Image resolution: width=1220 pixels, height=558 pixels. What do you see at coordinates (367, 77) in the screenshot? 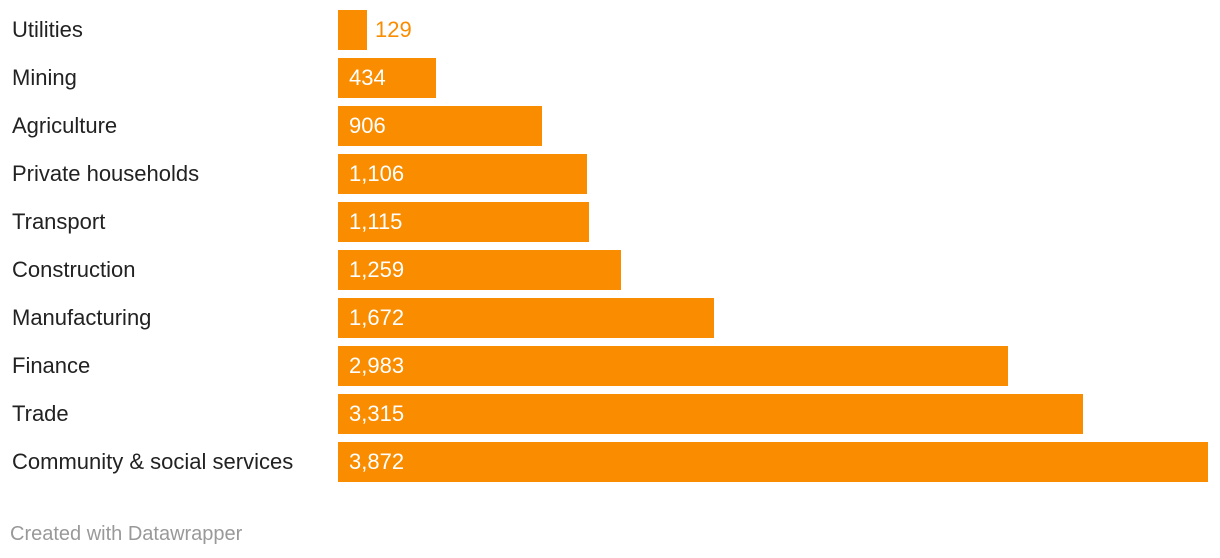
I see `bar-value-label: 434` at bounding box center [367, 77].